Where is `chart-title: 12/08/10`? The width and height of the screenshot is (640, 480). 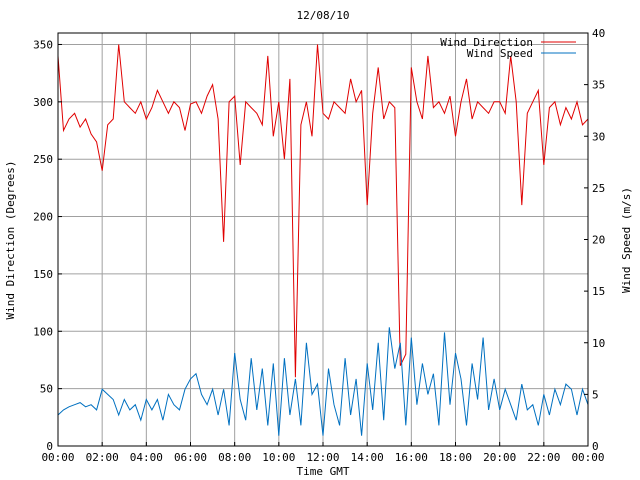
chart-title: 12/08/10 is located at coordinates (323, 15).